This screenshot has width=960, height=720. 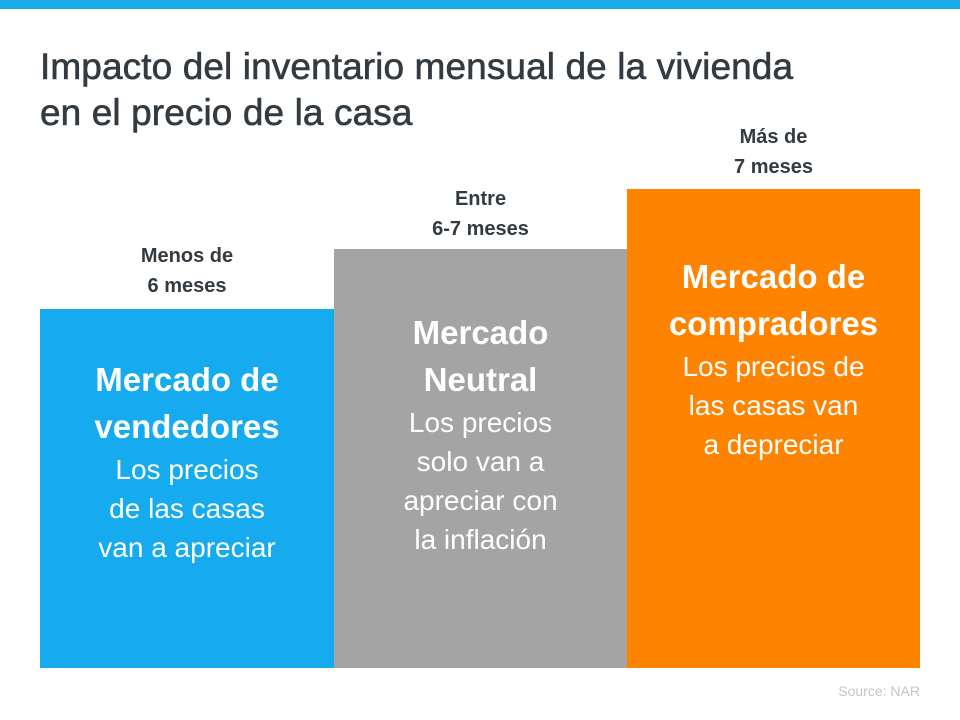 I want to click on months-label-buyers: Más de 7 meses, so click(x=773, y=152).